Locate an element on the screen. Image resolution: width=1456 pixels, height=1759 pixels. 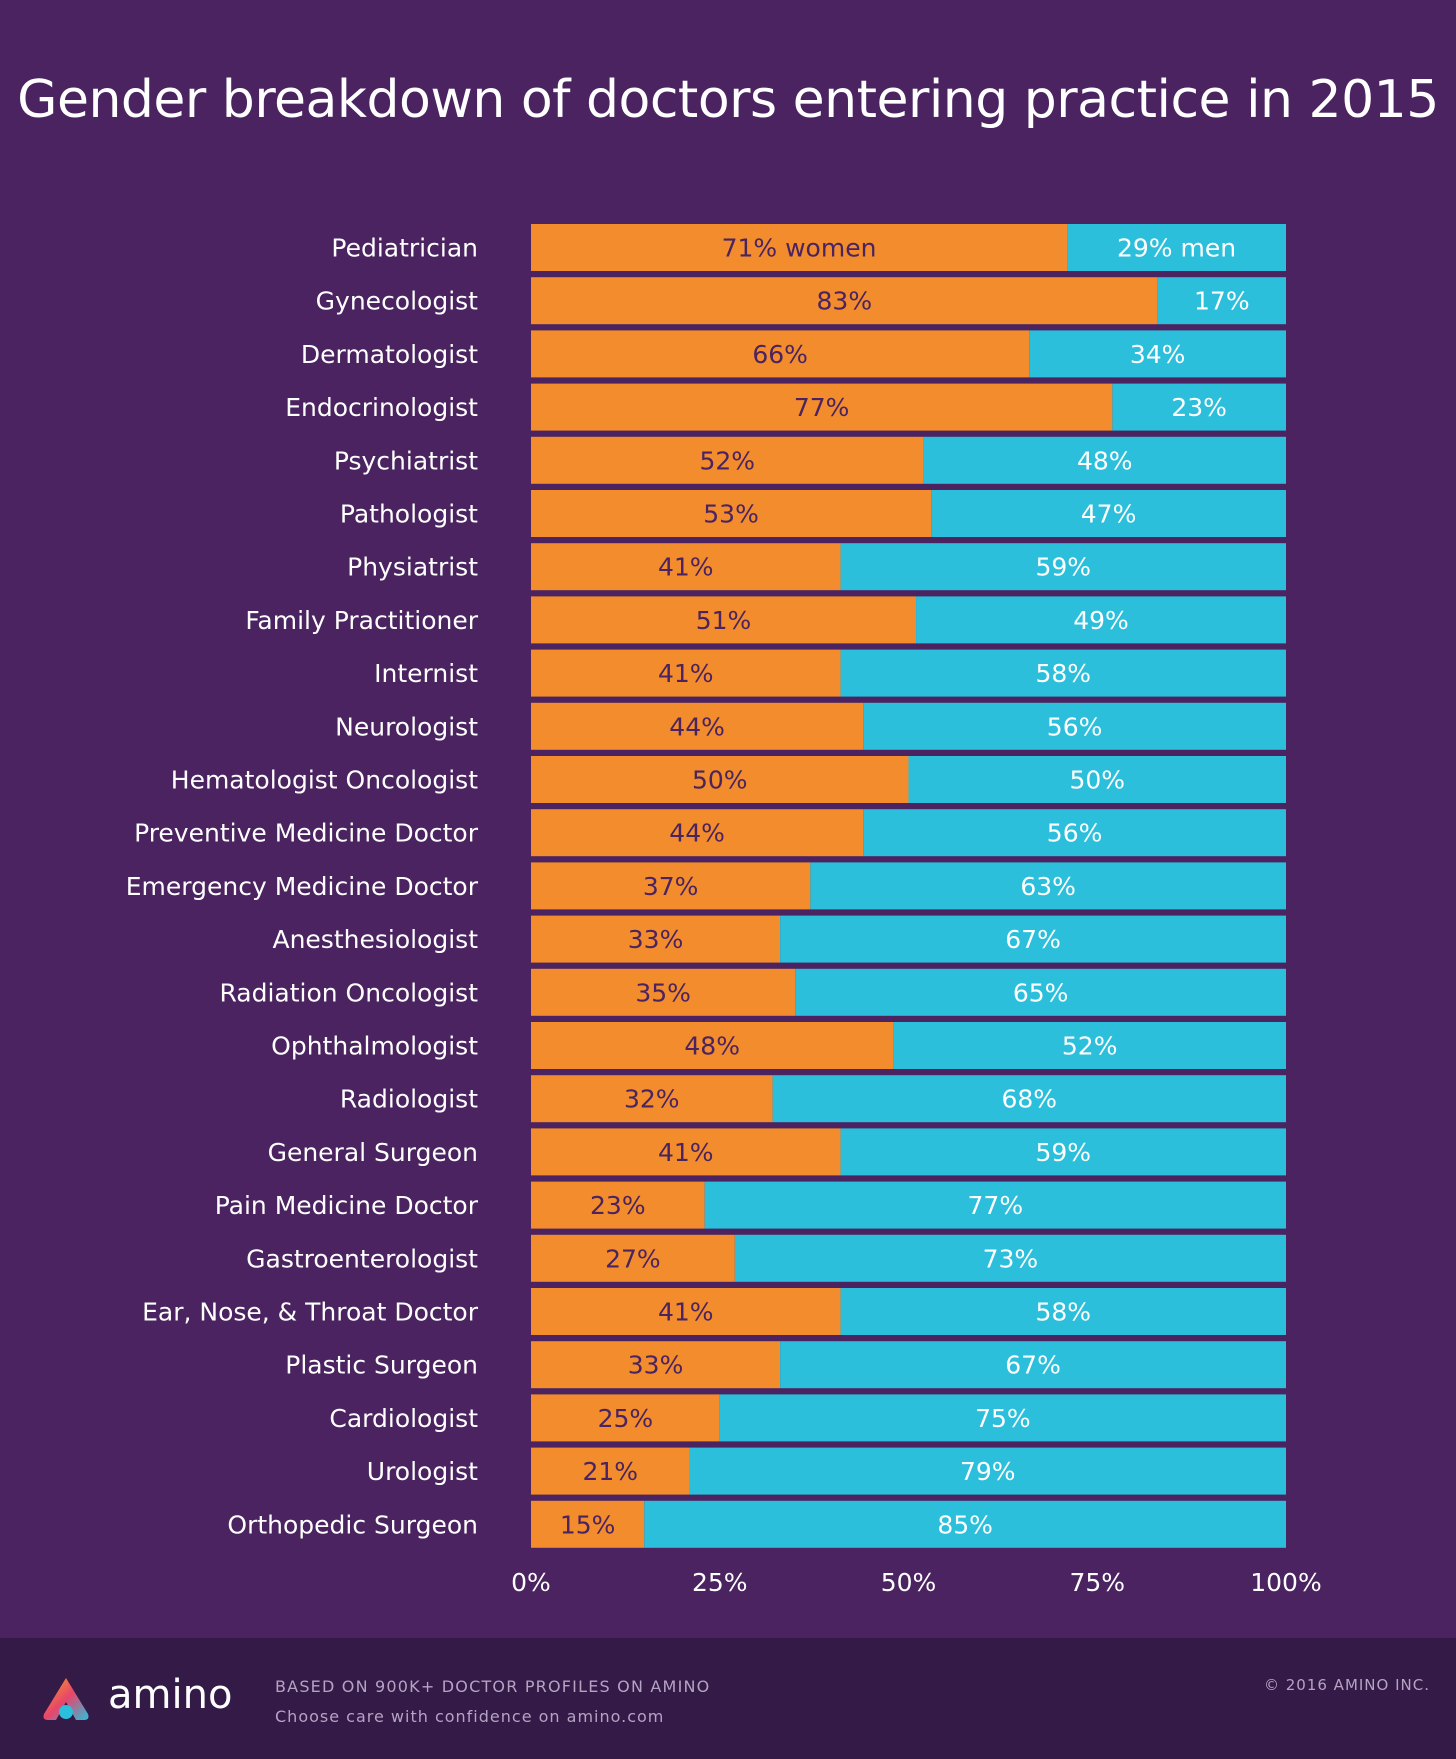
men-value-label: 48% is located at coordinates (1105, 460).